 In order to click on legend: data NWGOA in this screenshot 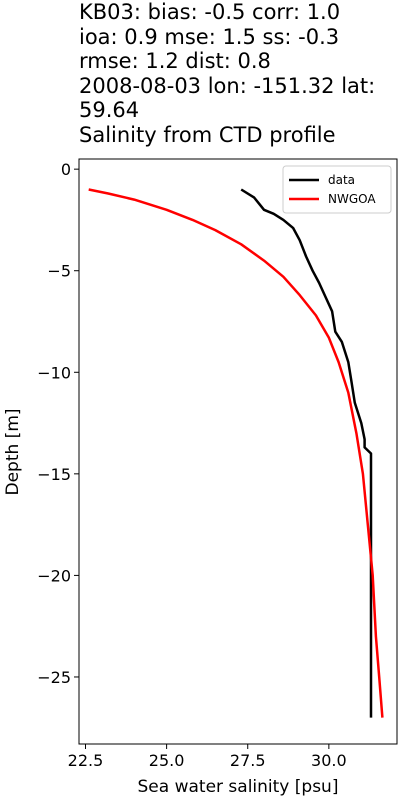, I will do `click(337, 189)`.